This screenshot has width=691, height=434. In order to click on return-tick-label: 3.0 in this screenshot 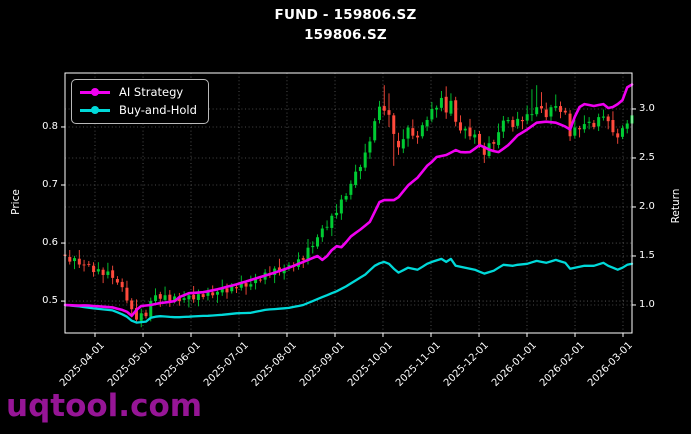, I will do `click(647, 108)`.